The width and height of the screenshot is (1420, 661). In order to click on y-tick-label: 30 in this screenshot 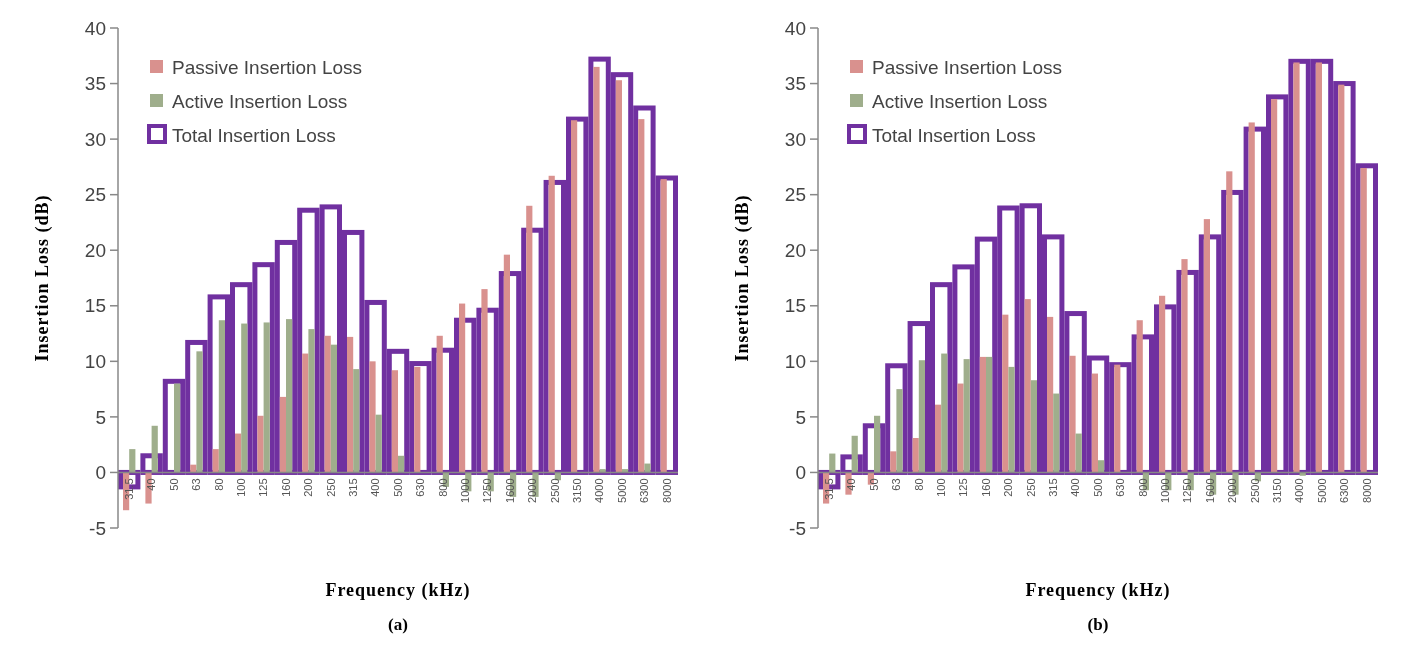, I will do `click(795, 139)`.